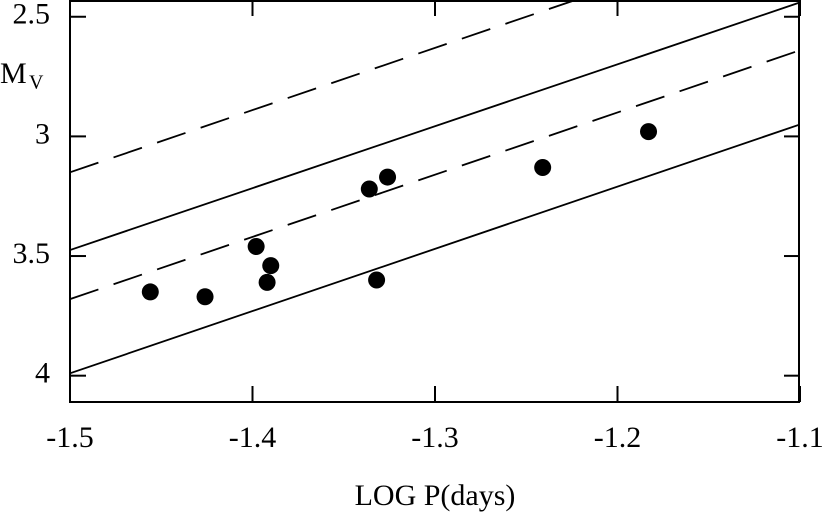  Describe the element at coordinates (618, 437) in the screenshot. I see `x-tick-label: -1.2` at that location.